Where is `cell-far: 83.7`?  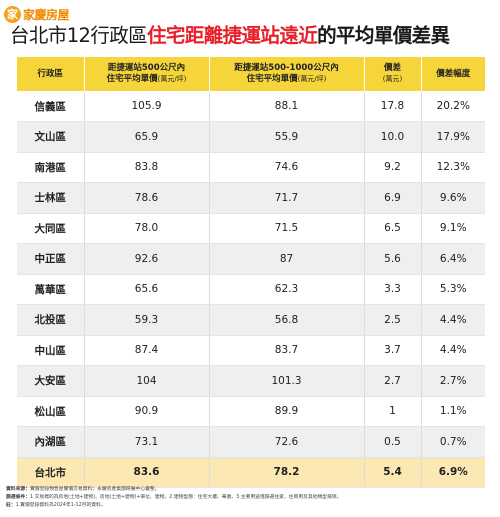
cell-far: 83.7 is located at coordinates (287, 350).